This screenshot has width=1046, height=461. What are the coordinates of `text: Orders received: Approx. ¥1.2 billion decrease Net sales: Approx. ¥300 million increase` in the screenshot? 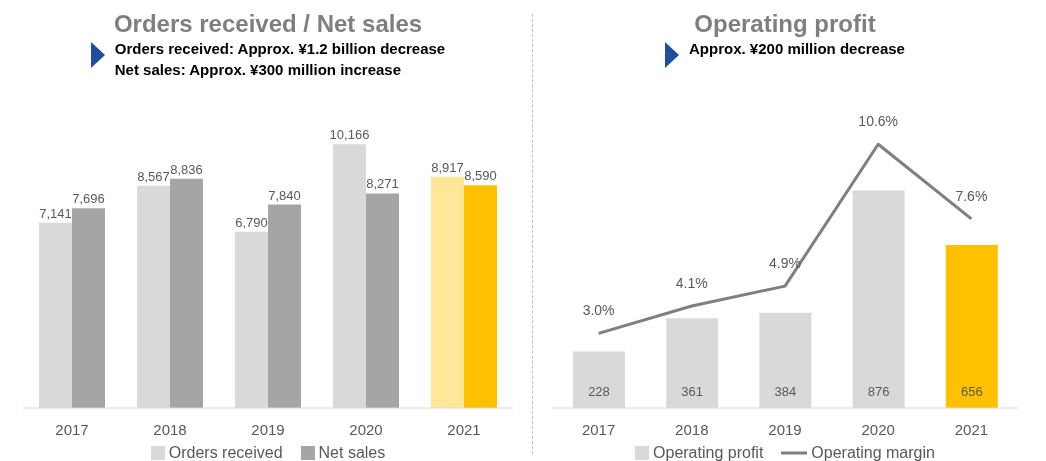 It's located at (280, 59).